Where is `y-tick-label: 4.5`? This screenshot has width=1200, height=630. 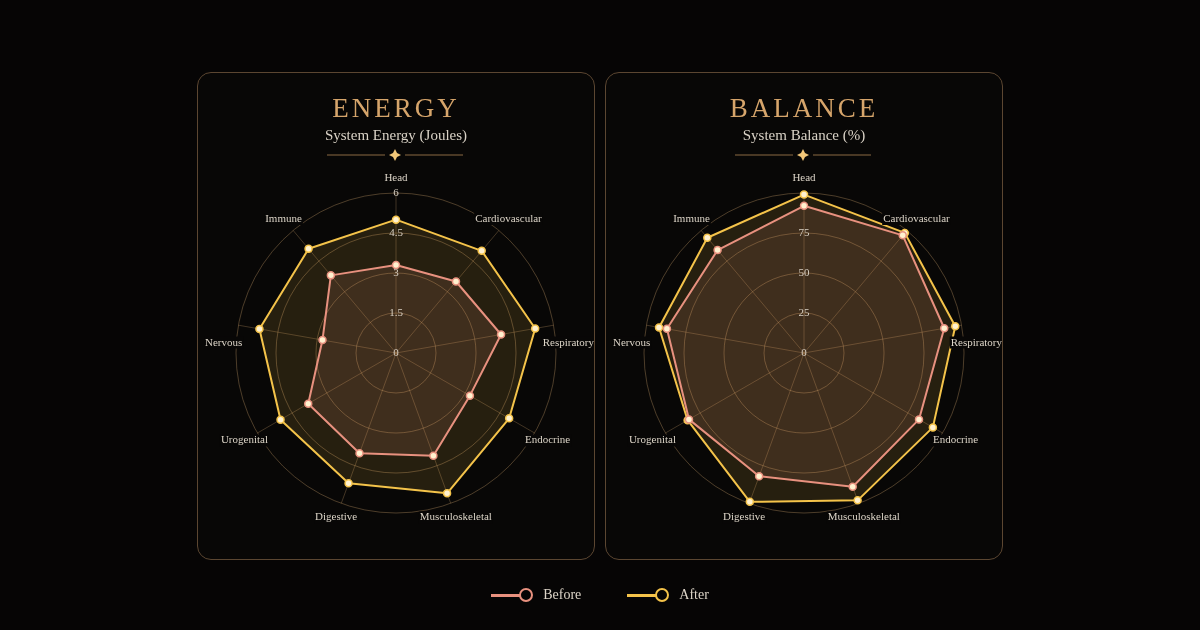
y-tick-label: 4.5 is located at coordinates (396, 231).